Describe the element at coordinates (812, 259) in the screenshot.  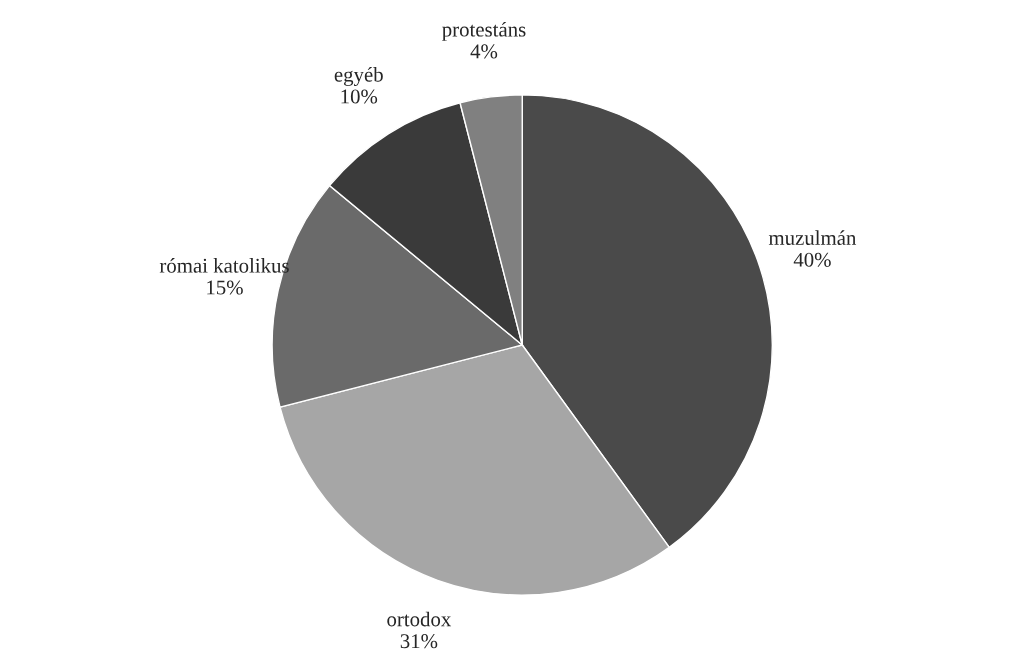
I see `data-label: 40%` at that location.